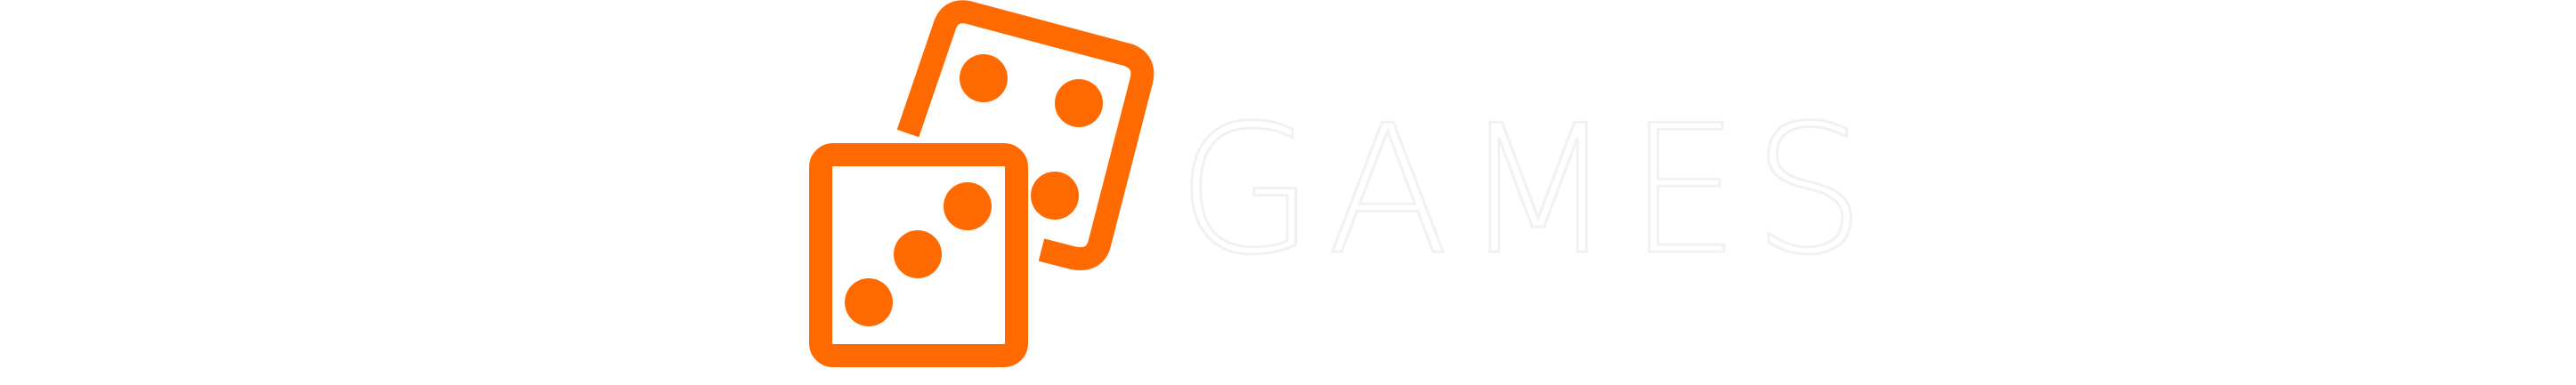 The width and height of the screenshot is (2576, 385). I want to click on back-die, so click(1025, 135).